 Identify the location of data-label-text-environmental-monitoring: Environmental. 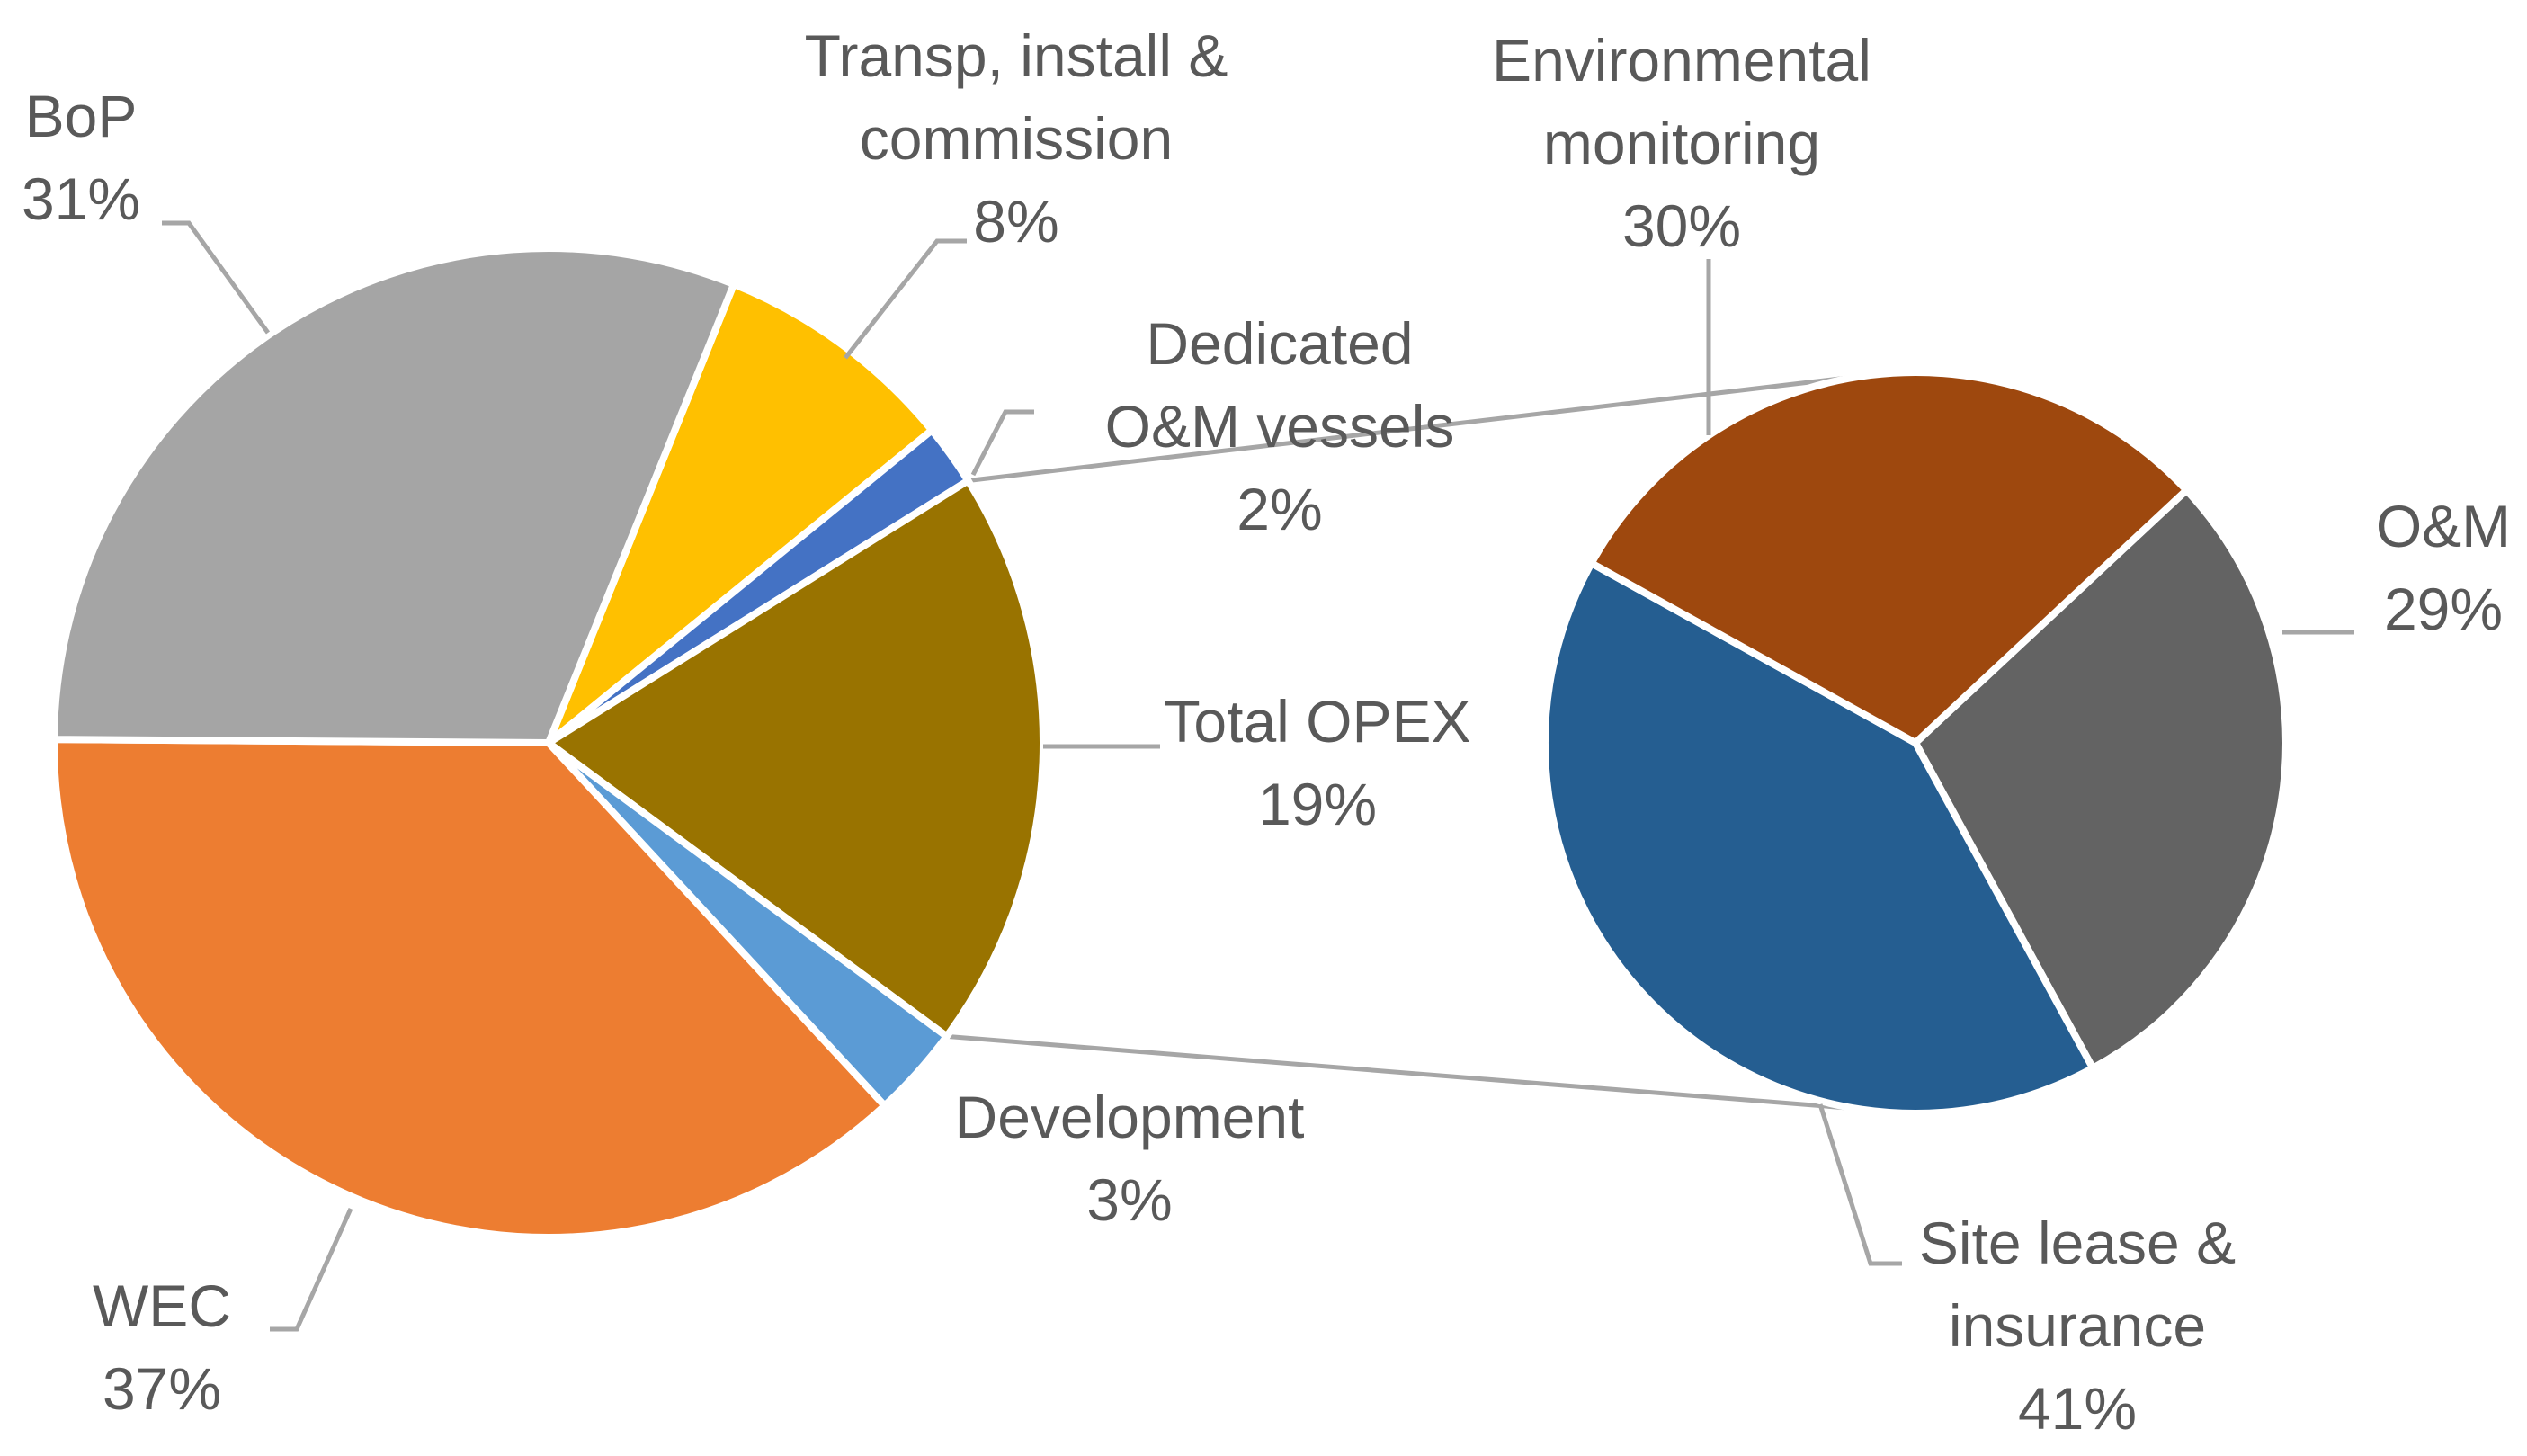
(1682, 61).